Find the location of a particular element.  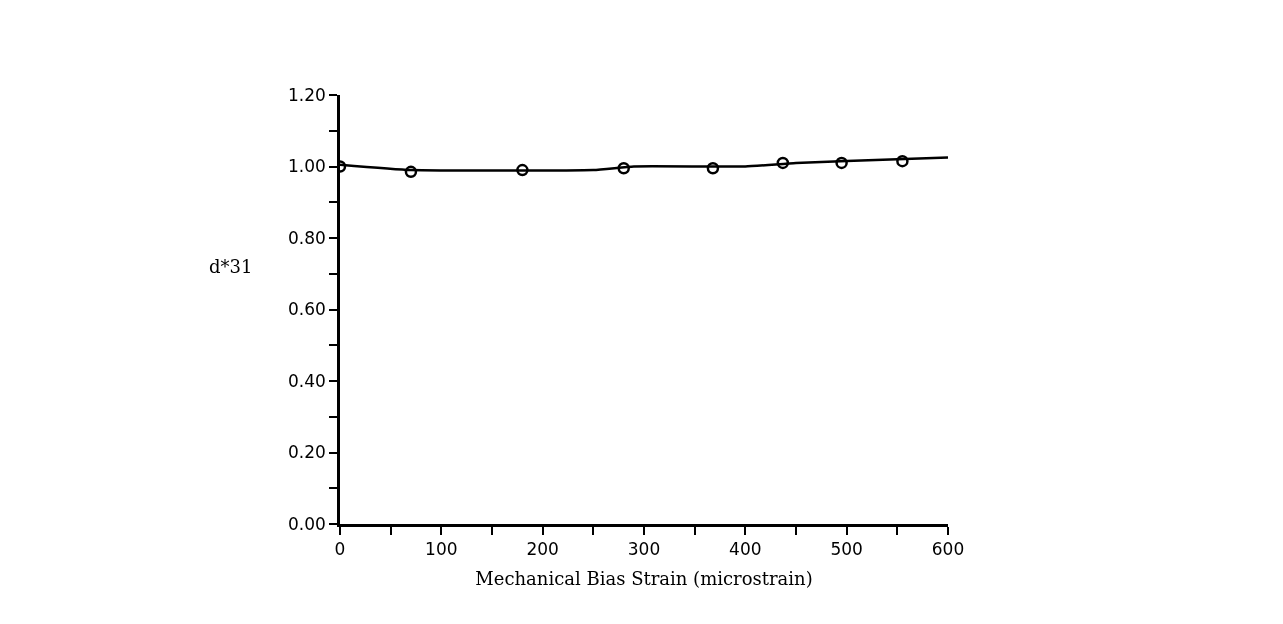

y-tick-label: 0.40 is located at coordinates (306, 380).